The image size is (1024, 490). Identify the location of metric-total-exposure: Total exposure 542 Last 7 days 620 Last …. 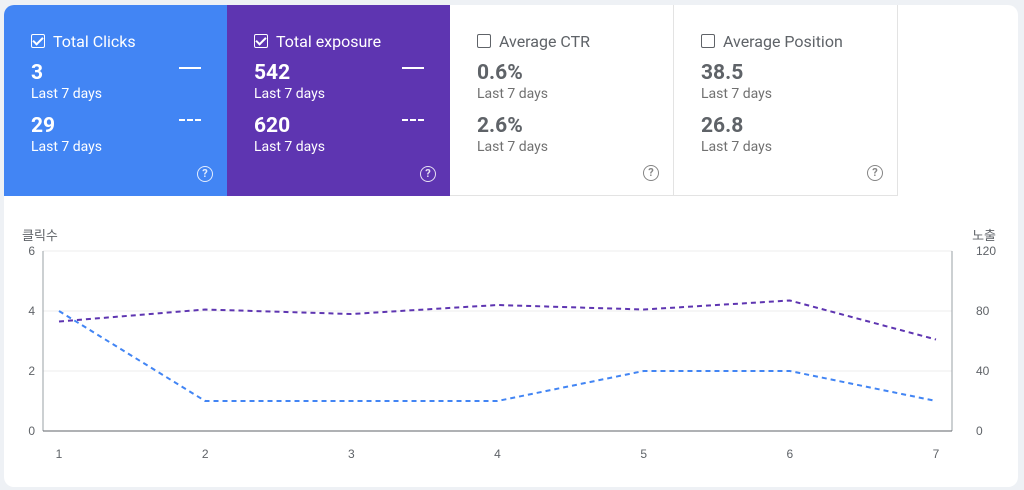
(338, 100).